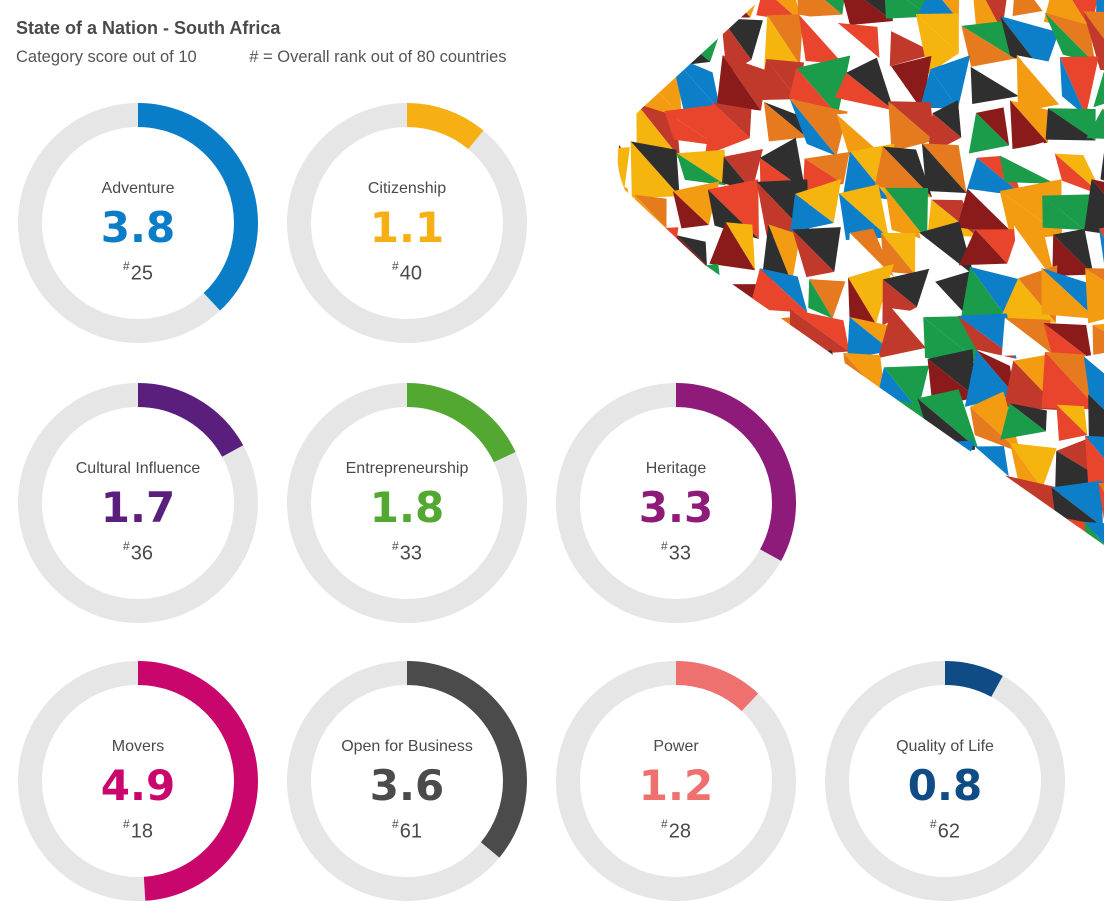  Describe the element at coordinates (138, 746) in the screenshot. I see `category-label: Movers` at that location.